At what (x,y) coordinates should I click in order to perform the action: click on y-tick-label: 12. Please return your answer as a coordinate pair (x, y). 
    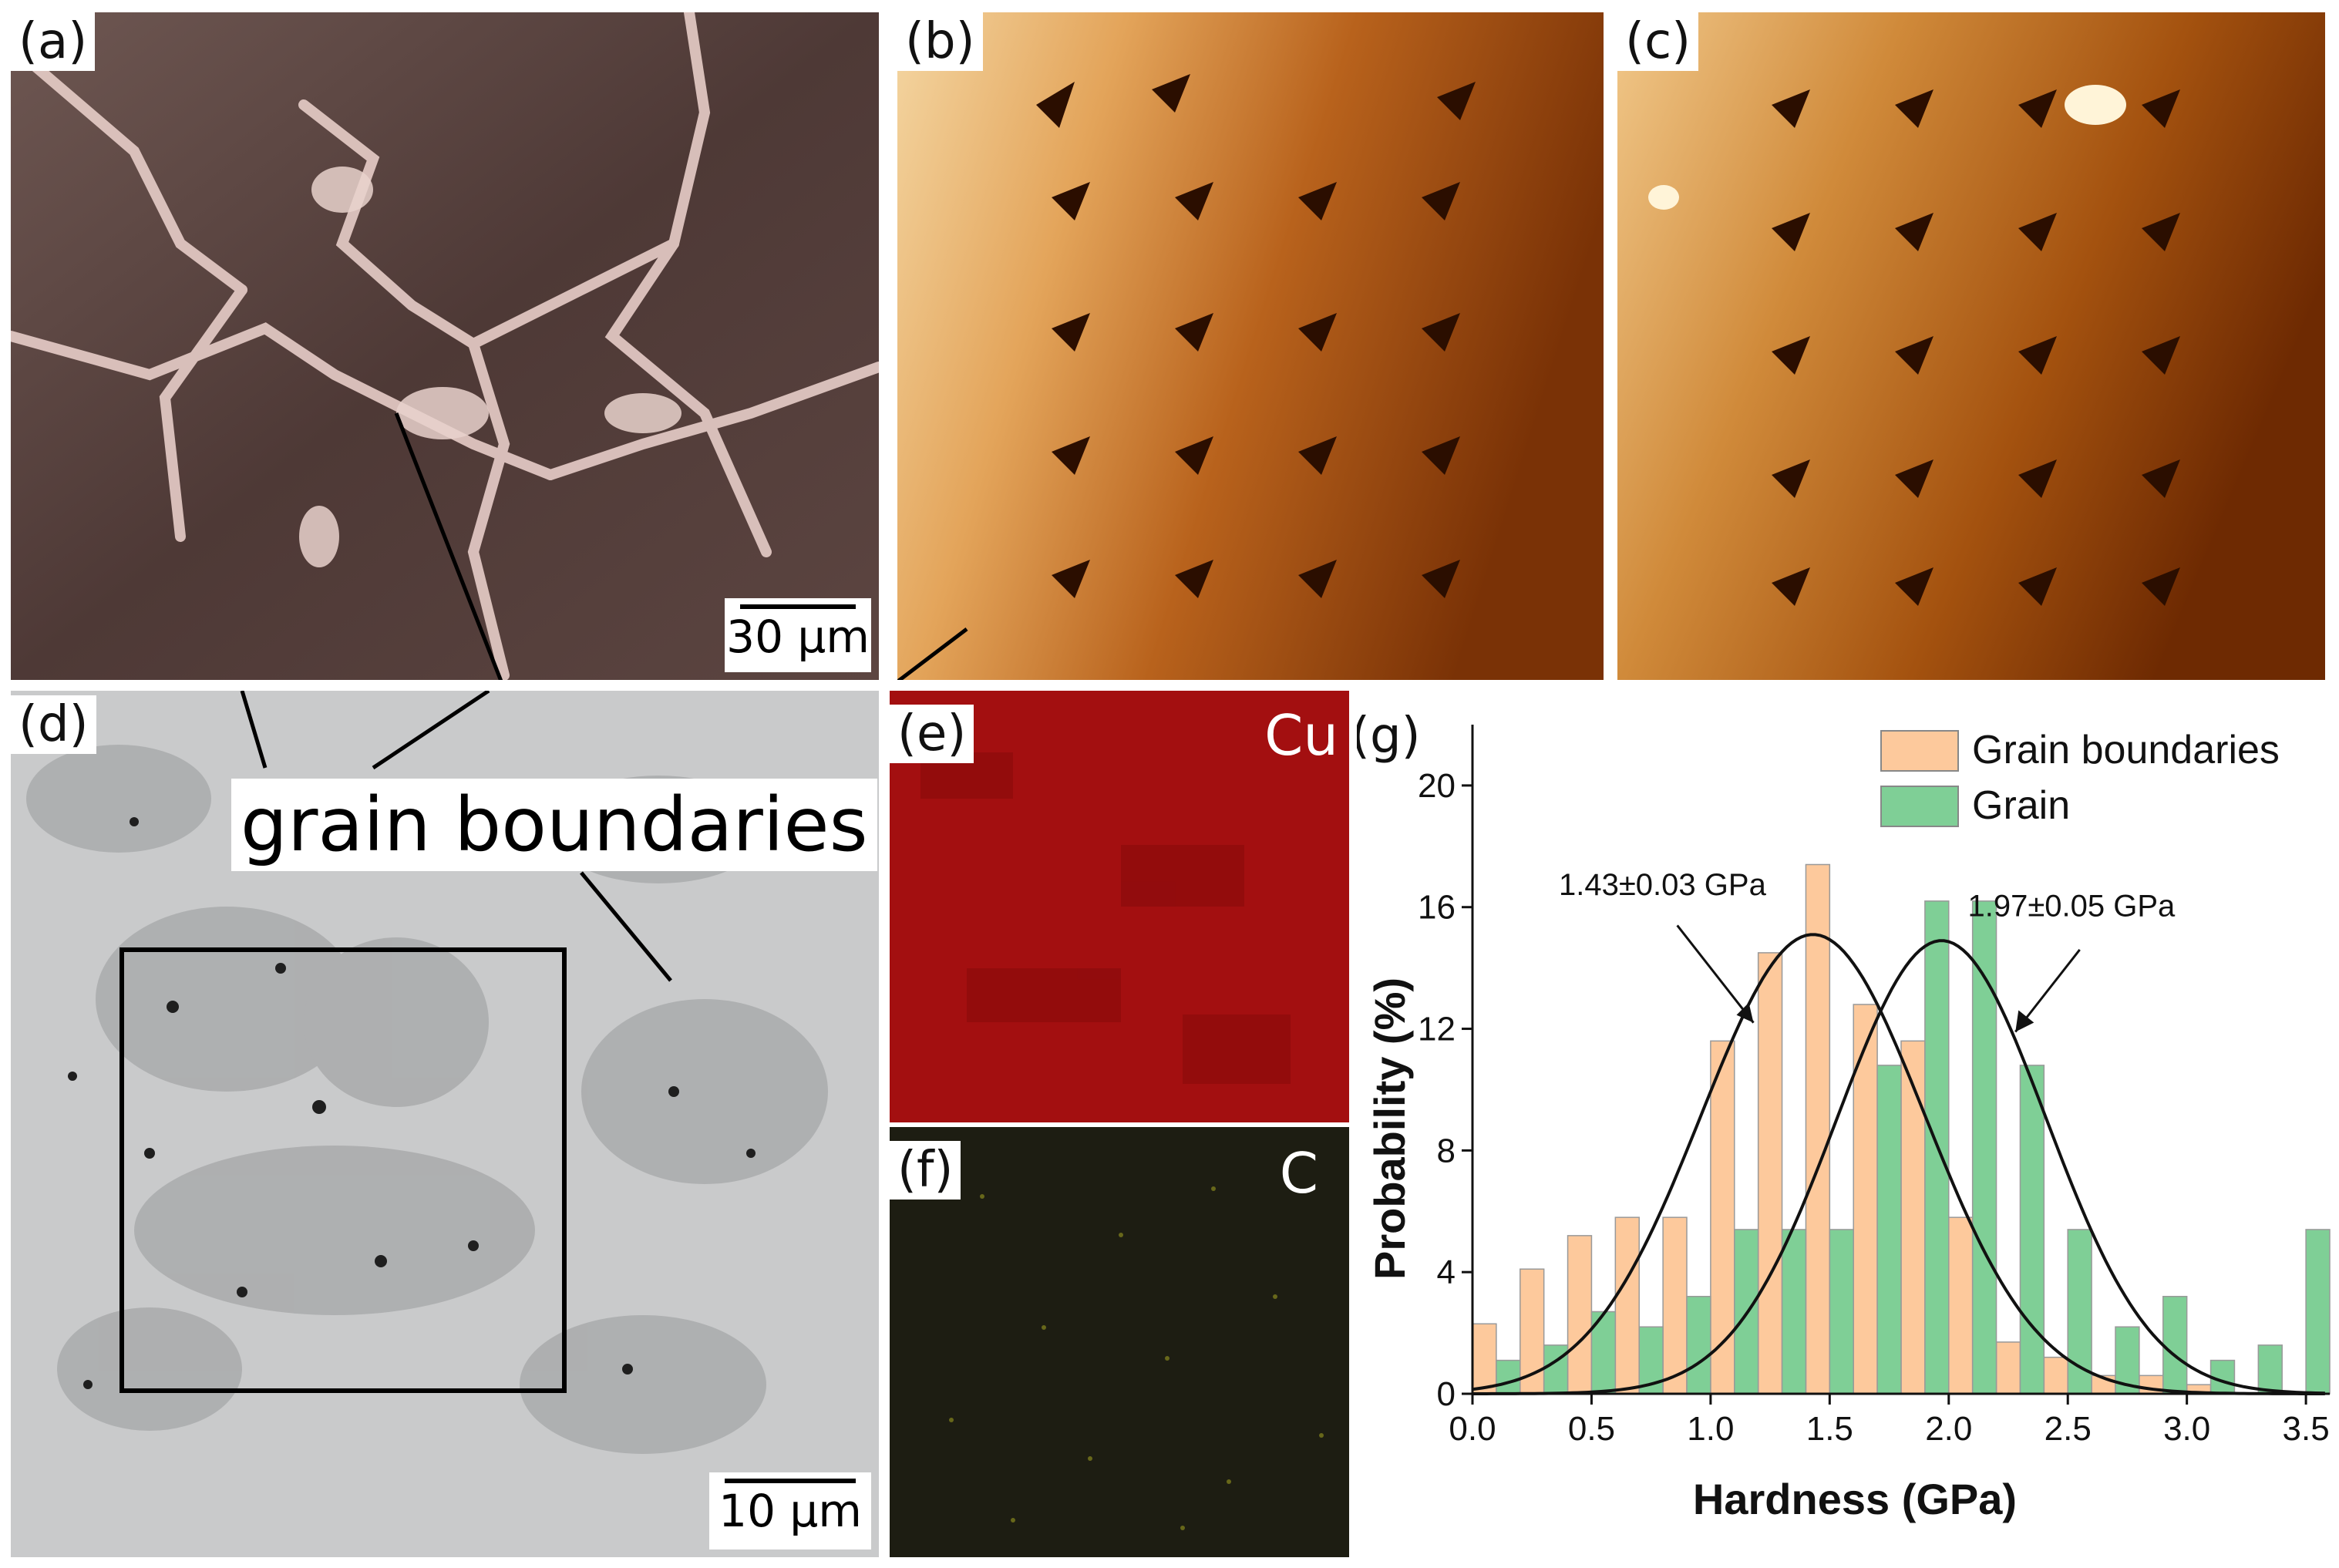
    Looking at the image, I should click on (1437, 1029).